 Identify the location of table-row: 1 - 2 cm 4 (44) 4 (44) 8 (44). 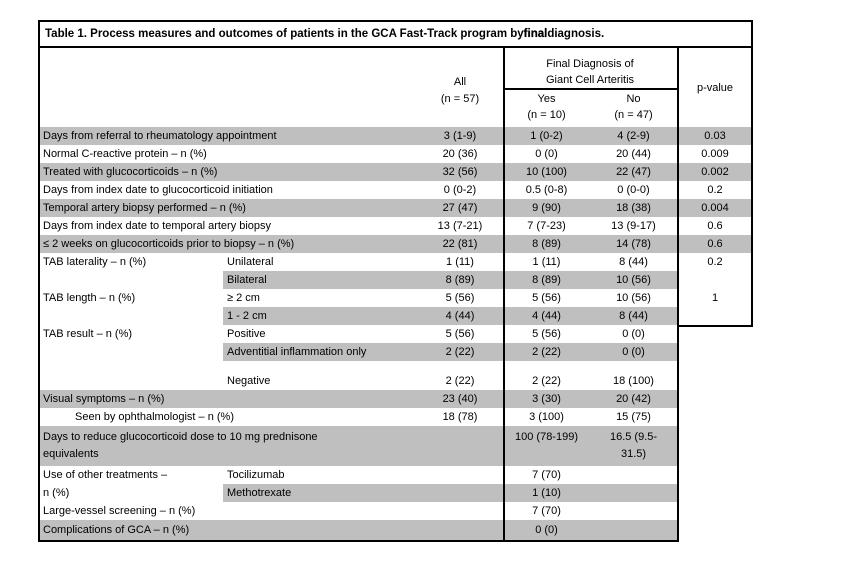
(395, 316).